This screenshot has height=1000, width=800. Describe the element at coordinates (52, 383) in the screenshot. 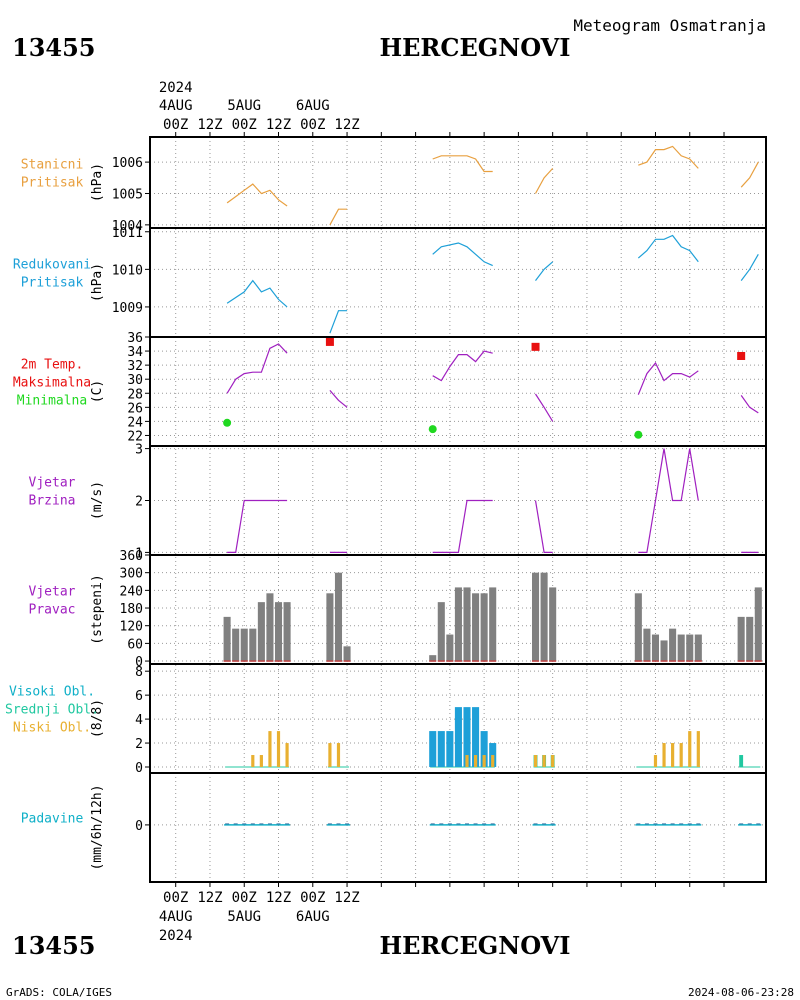

I see `panel-label: Maksimalna` at that location.